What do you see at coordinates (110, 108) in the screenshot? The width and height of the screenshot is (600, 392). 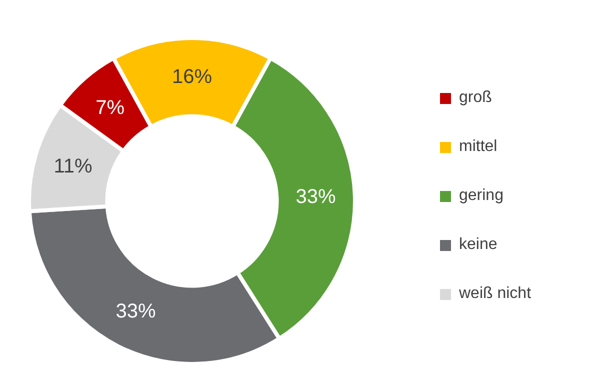 I see `data-label: 7%` at bounding box center [110, 108].